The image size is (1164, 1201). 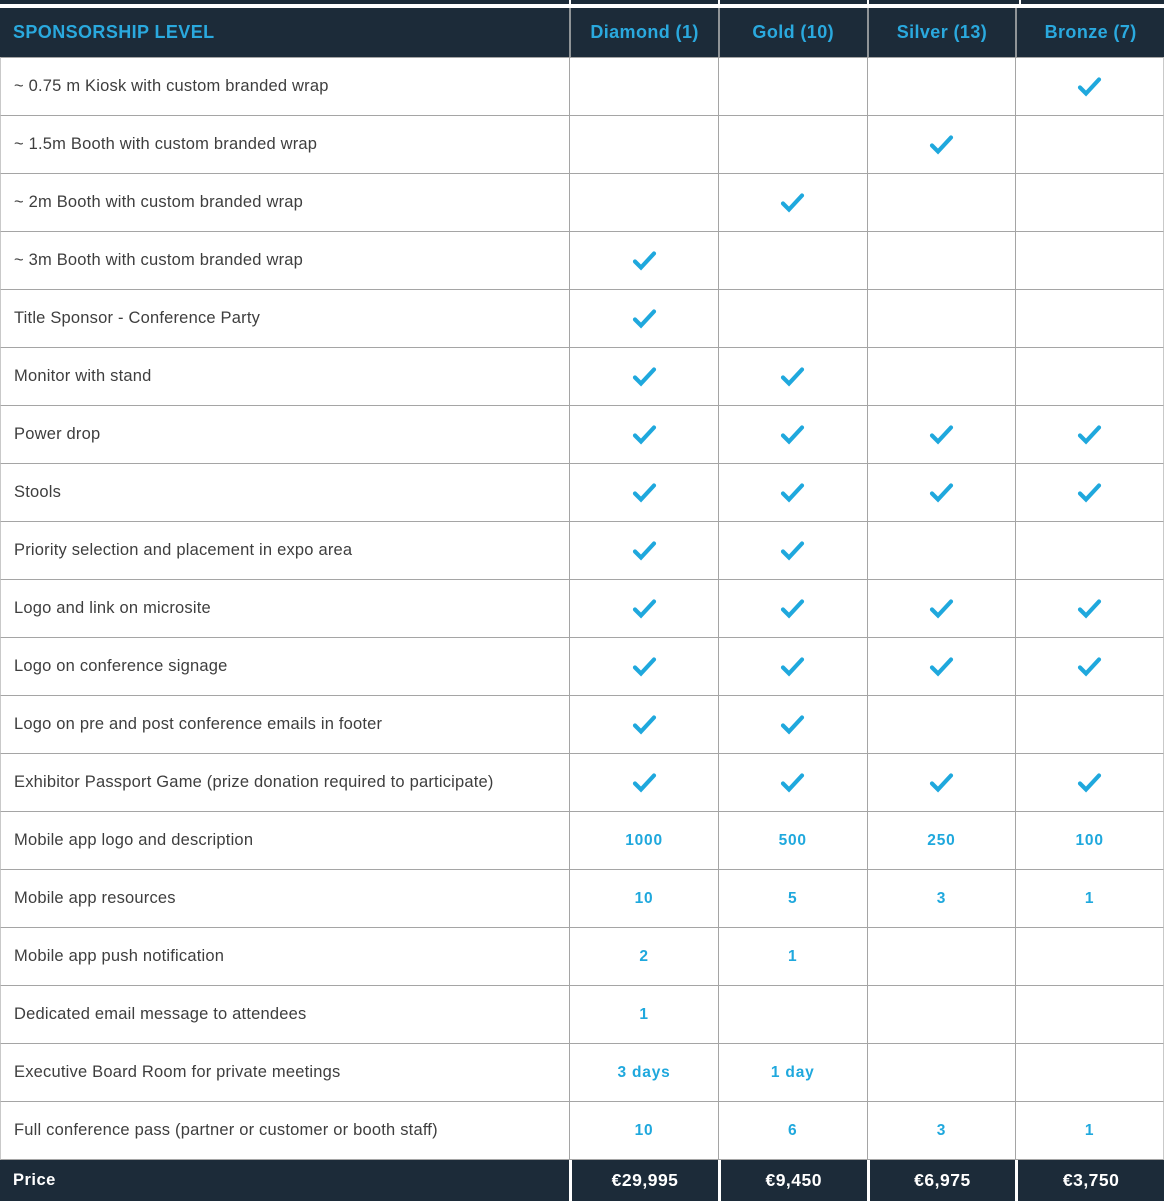 I want to click on feature-cell: Mobile app logo and description, so click(x=285, y=841).